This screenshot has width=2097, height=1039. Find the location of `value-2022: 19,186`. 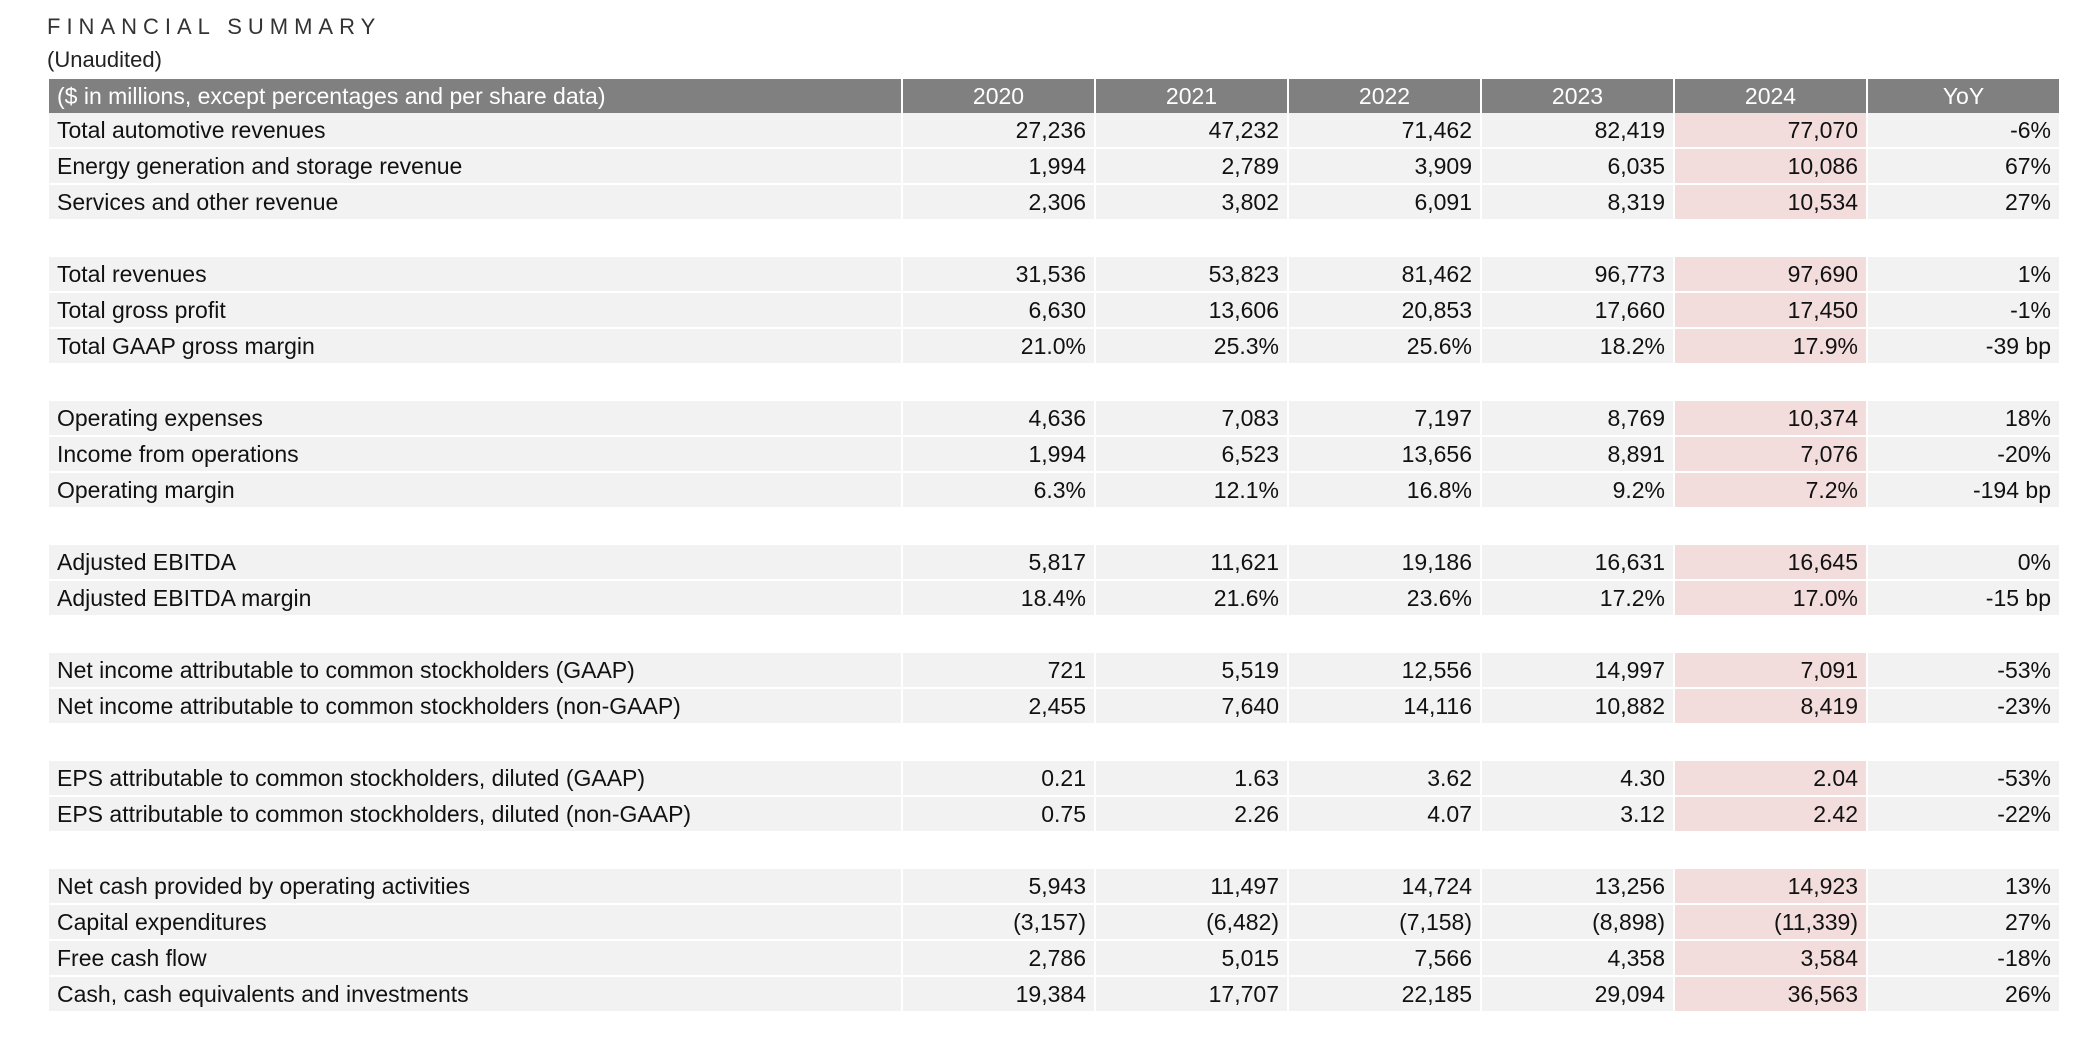

value-2022: 19,186 is located at coordinates (1384, 563).